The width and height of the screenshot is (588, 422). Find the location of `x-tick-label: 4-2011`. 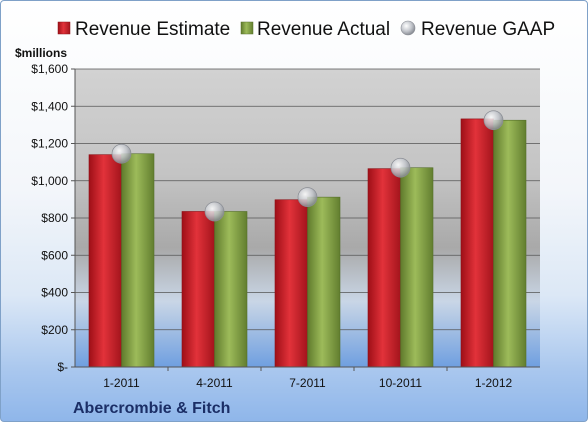

x-tick-label: 4-2011 is located at coordinates (214, 383).